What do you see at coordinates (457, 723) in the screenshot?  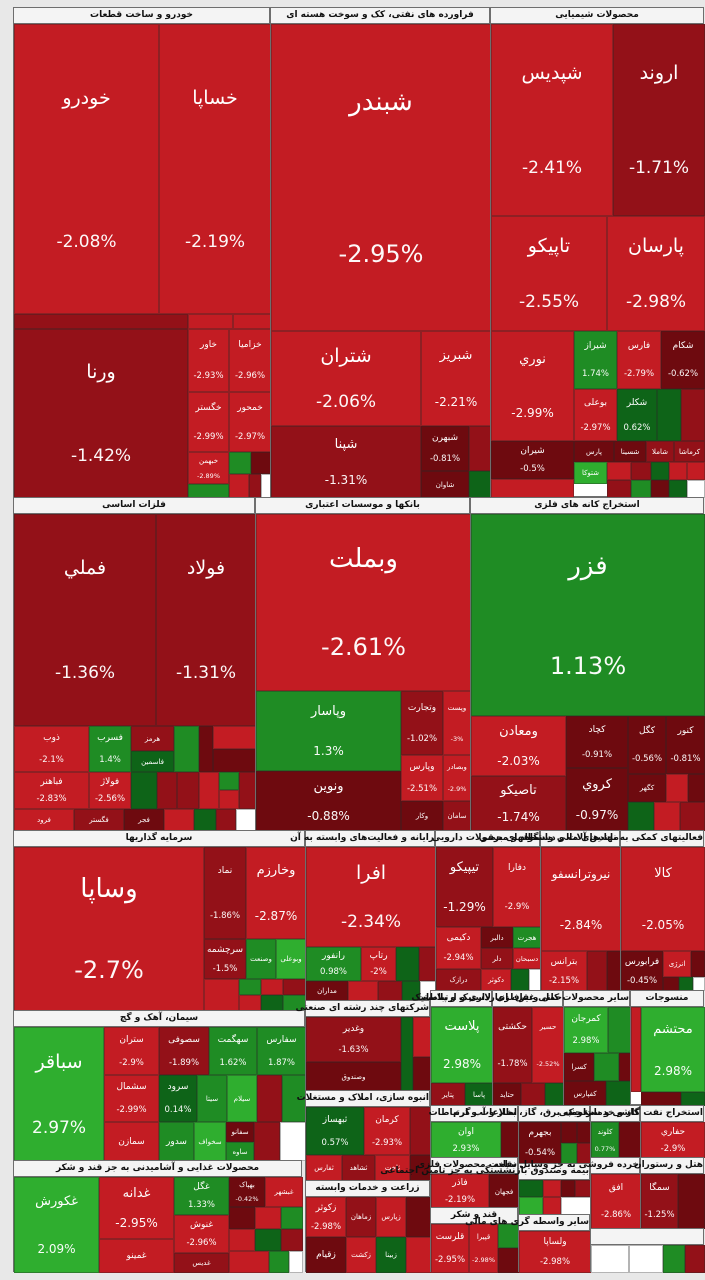 I see `tile-وپست: وپست -3%` at bounding box center [457, 723].